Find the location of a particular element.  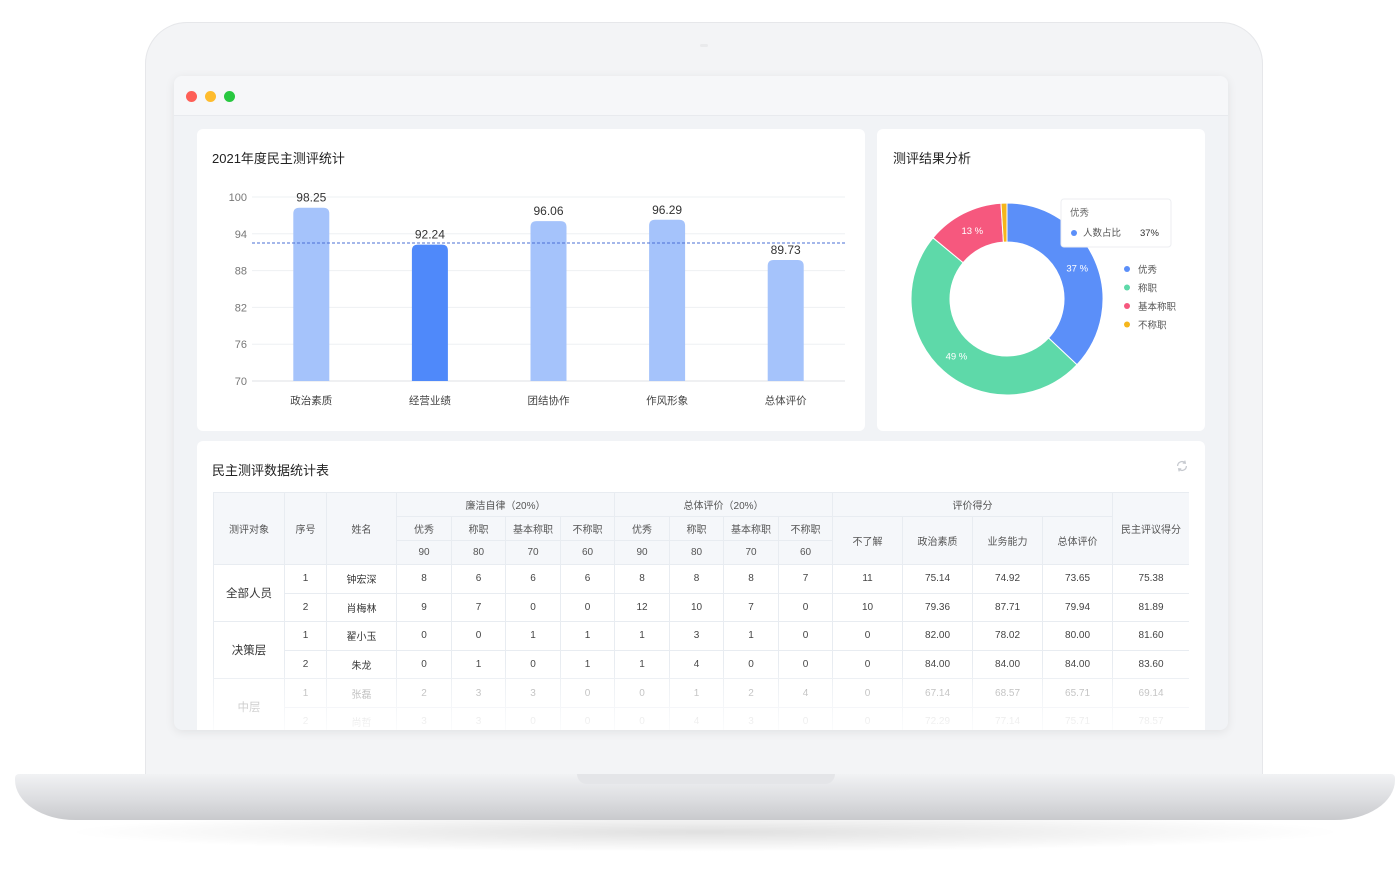

table-cell: 78.02 is located at coordinates (1008, 636).